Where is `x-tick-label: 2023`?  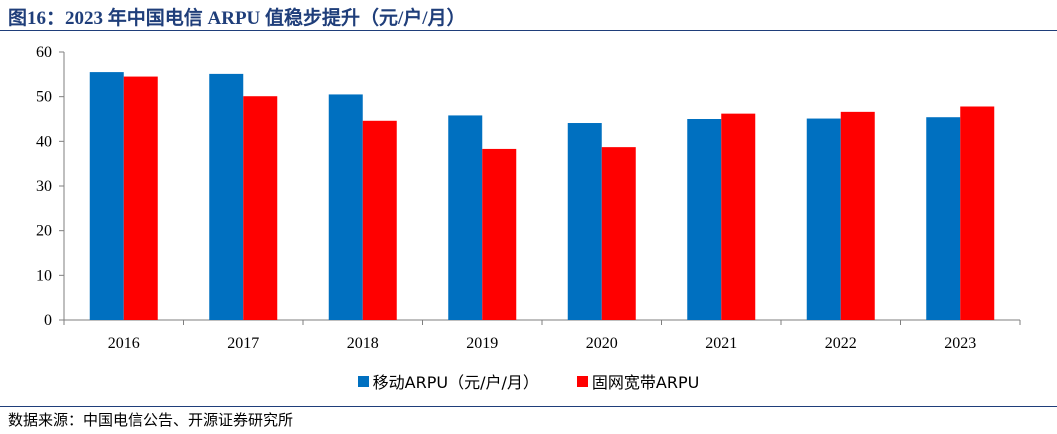
x-tick-label: 2023 is located at coordinates (960, 343).